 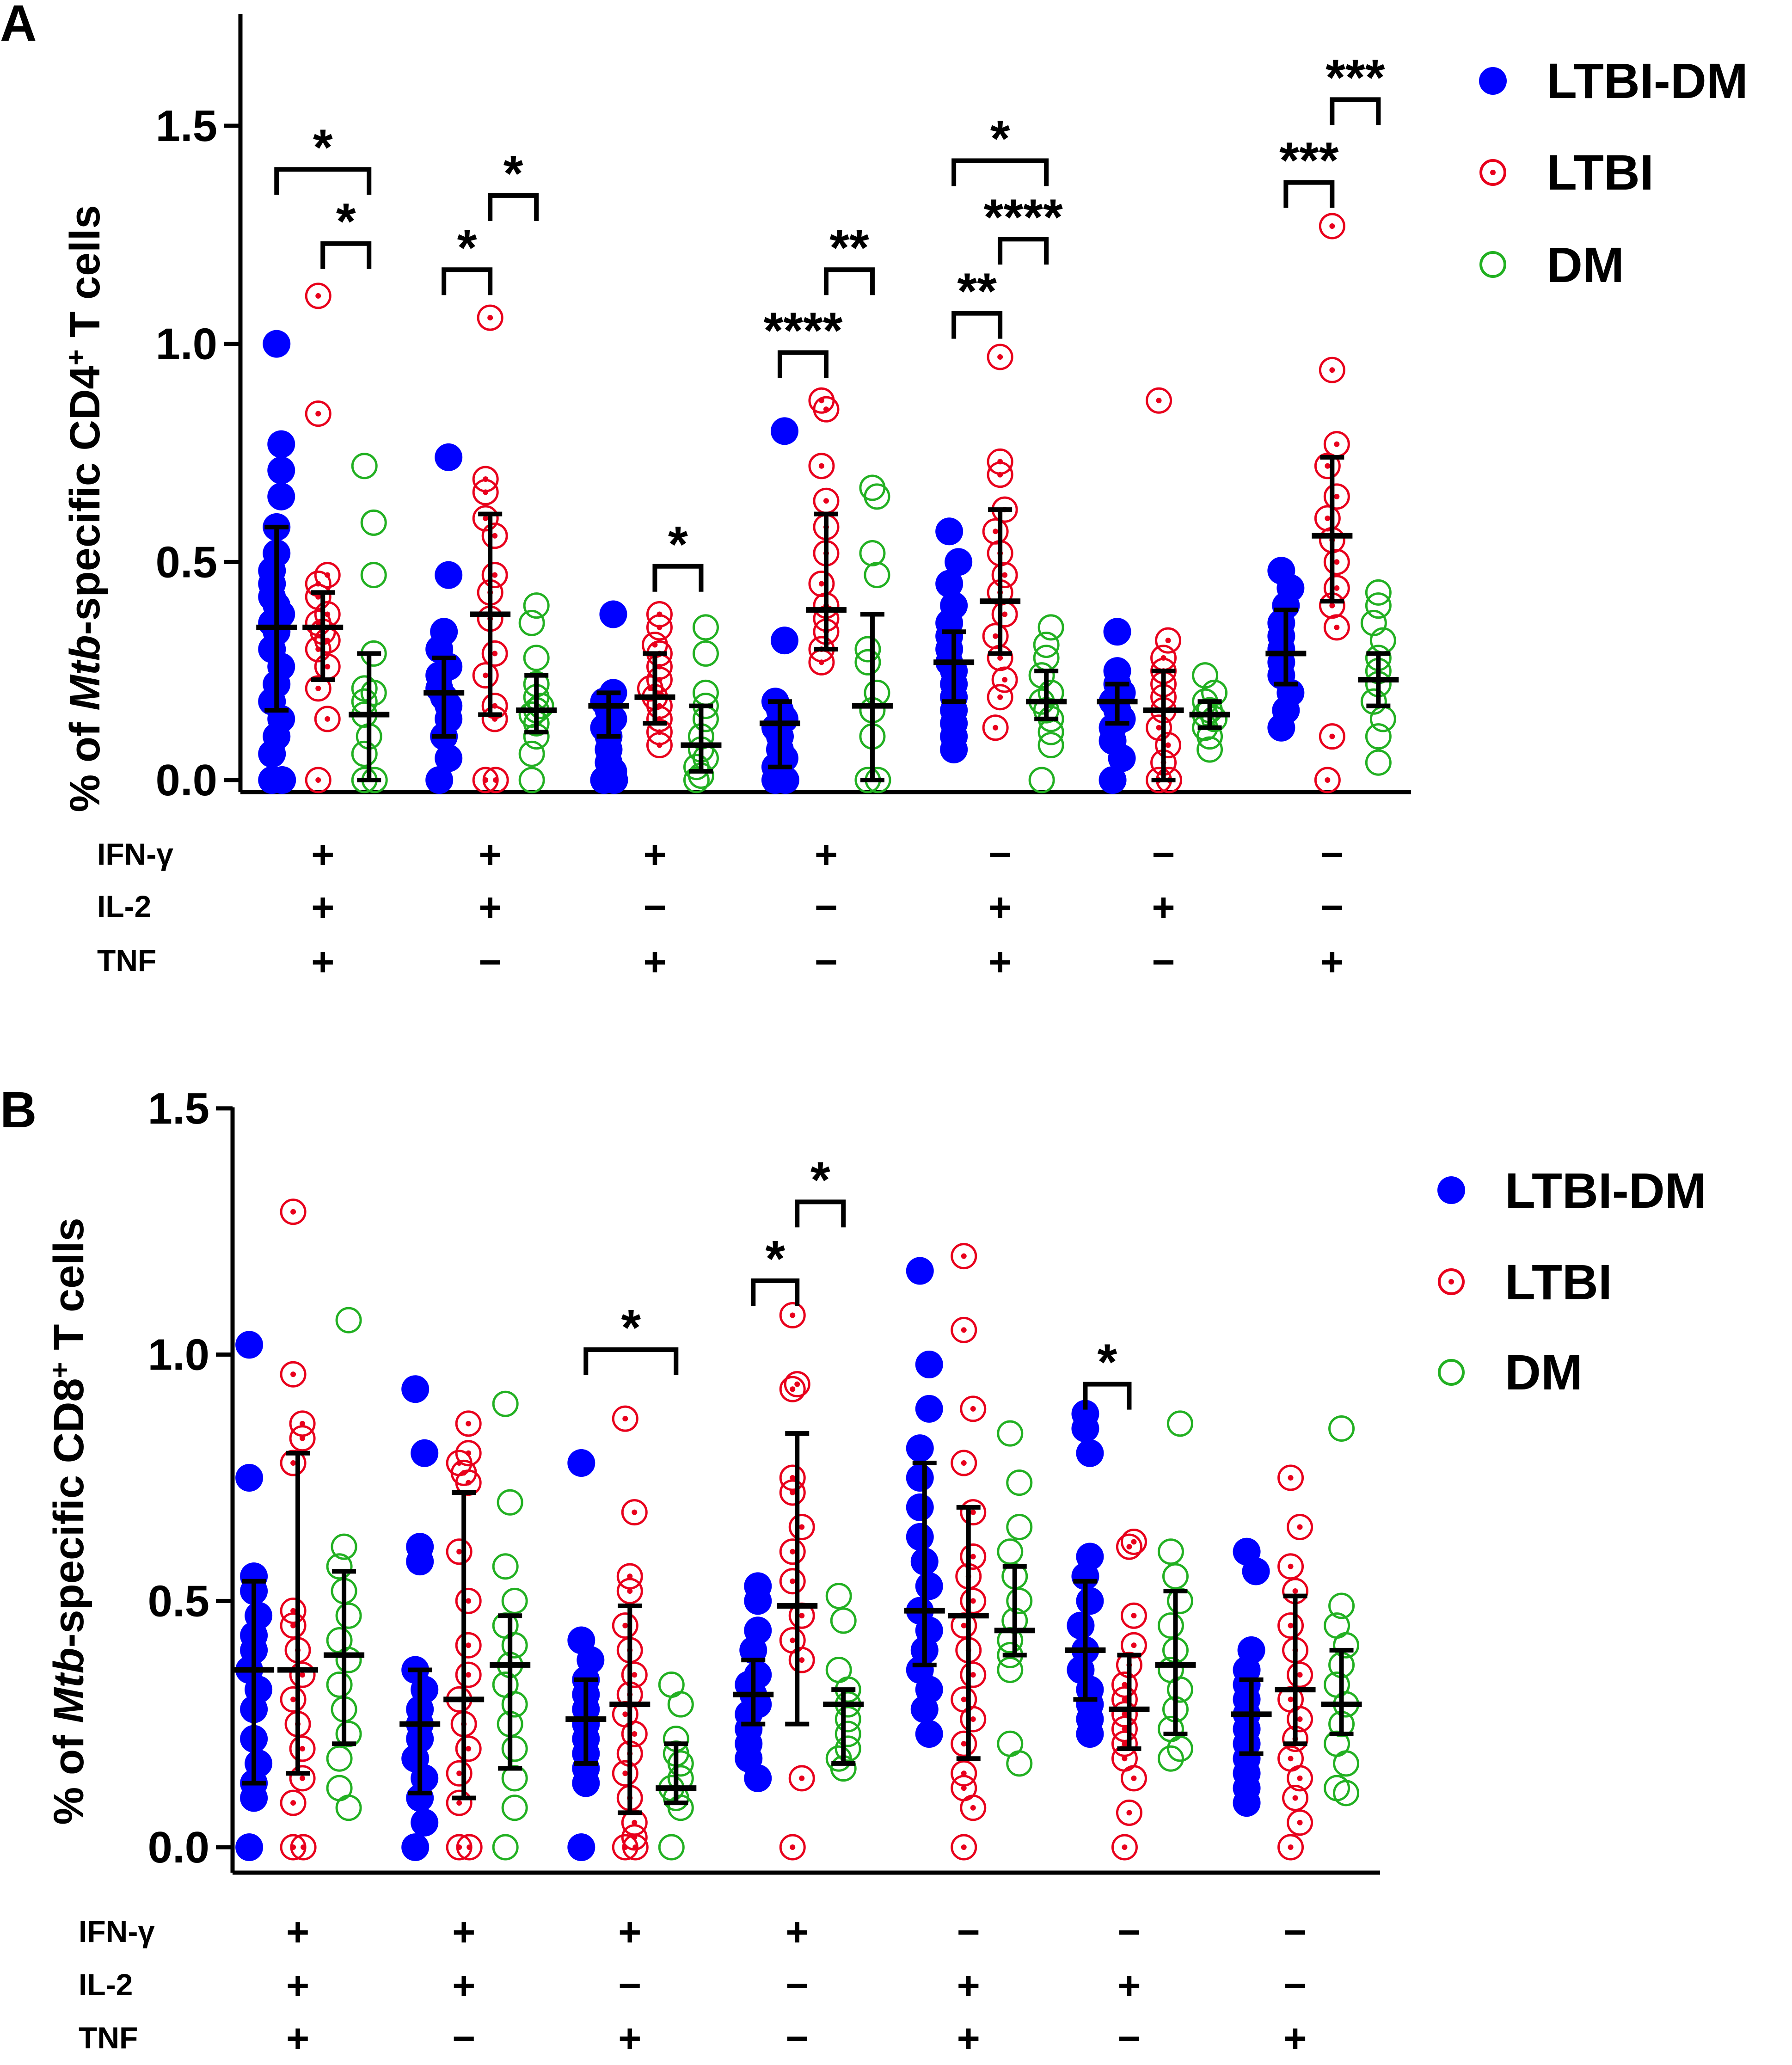 What do you see at coordinates (1023, 217) in the screenshot?
I see `significance-label: ****` at bounding box center [1023, 217].